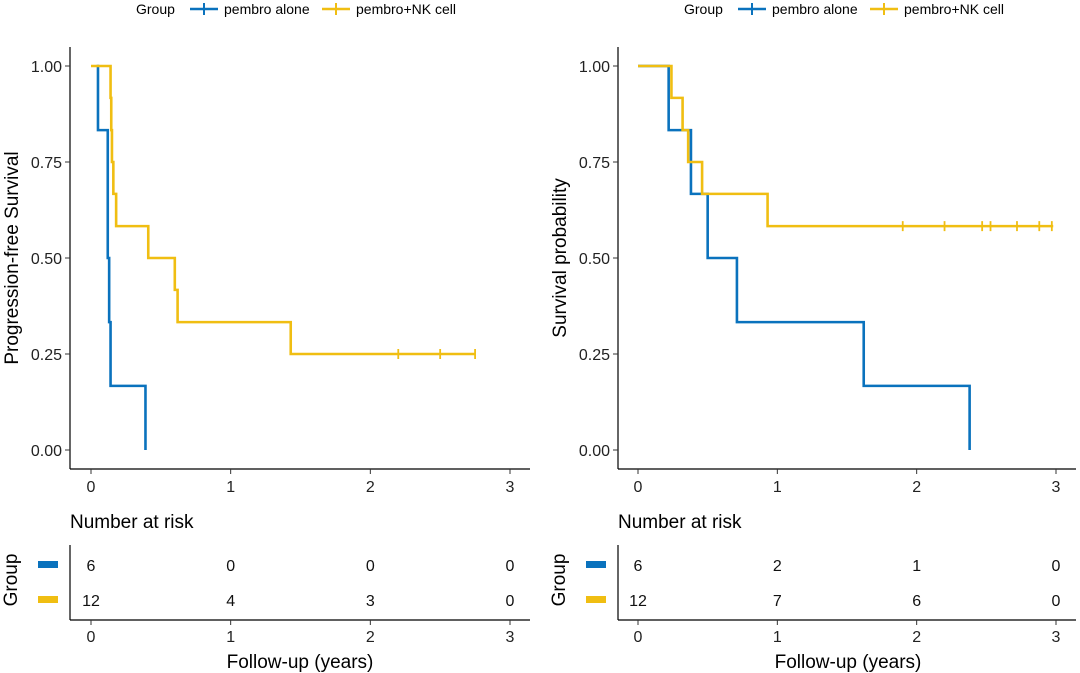 Image resolution: width=1080 pixels, height=673 pixels. I want to click on risk-count: 7, so click(777, 601).